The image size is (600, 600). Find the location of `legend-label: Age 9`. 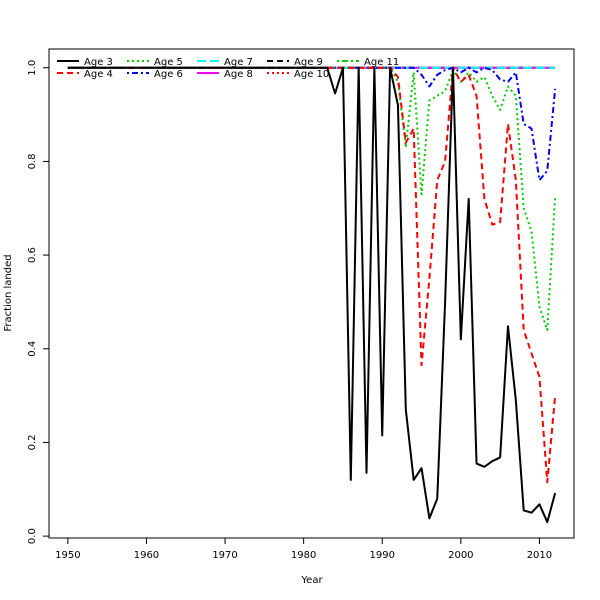

legend-label: Age 9 is located at coordinates (308, 62).